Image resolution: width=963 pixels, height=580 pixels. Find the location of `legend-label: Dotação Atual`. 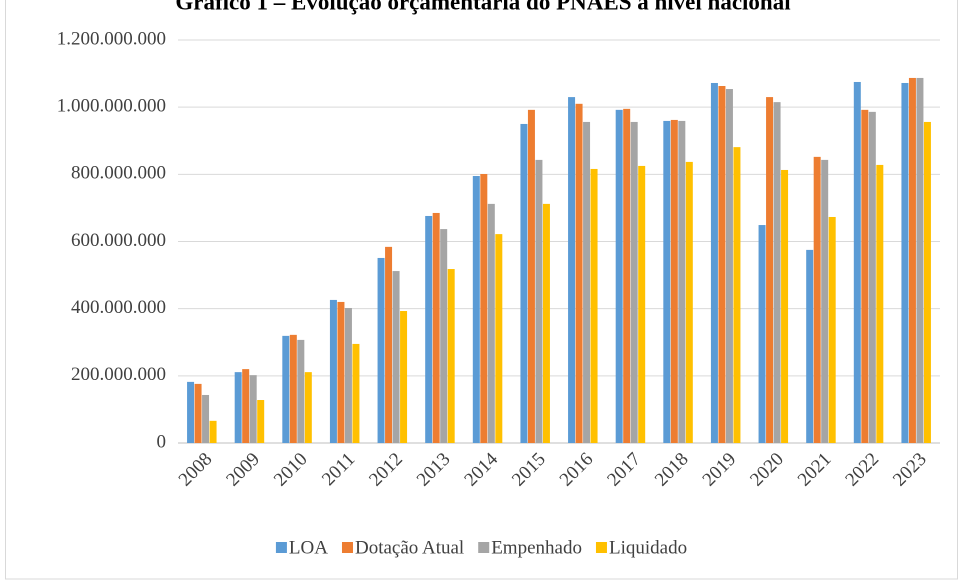

legend-label: Dotação Atual is located at coordinates (409, 547).